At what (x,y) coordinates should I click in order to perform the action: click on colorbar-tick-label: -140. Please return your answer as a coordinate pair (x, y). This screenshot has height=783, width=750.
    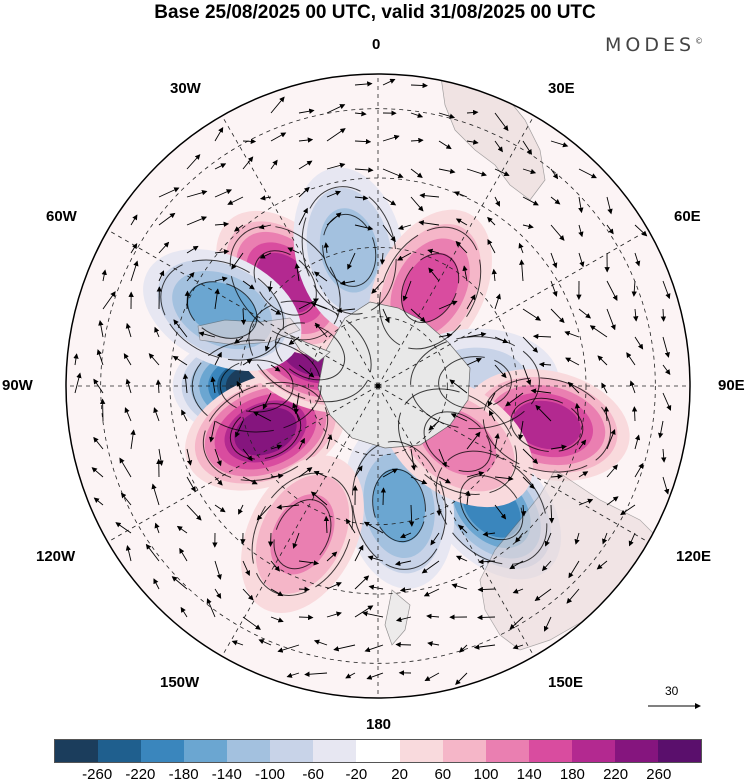
    Looking at the image, I should click on (226, 774).